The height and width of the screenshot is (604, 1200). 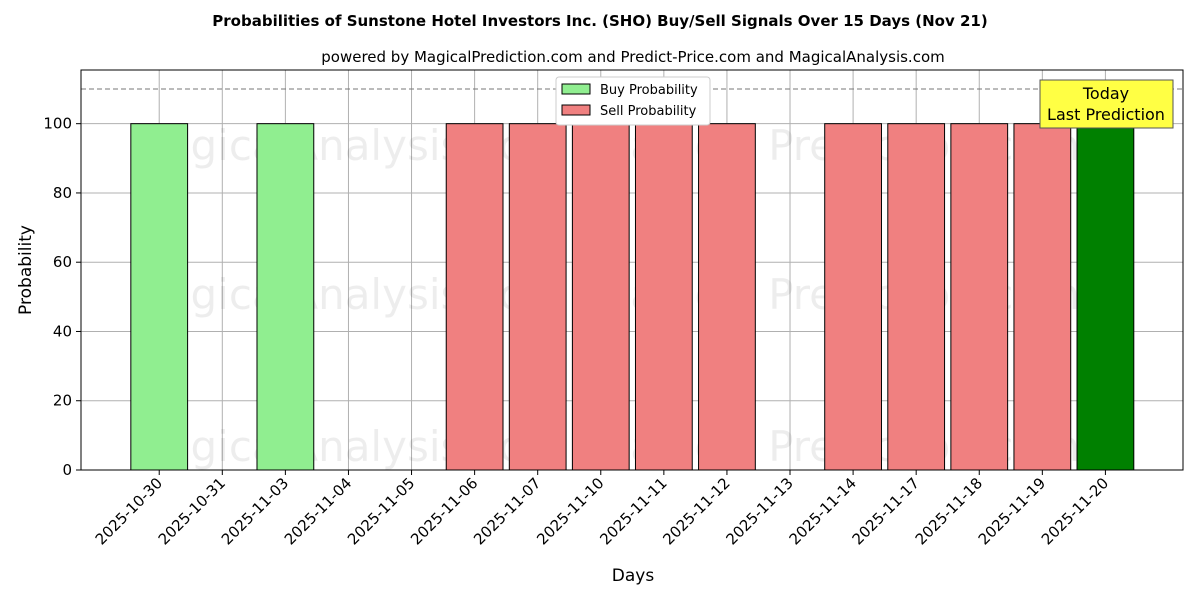 I want to click on x-tick-label: 2025-10-30, so click(x=129, y=511).